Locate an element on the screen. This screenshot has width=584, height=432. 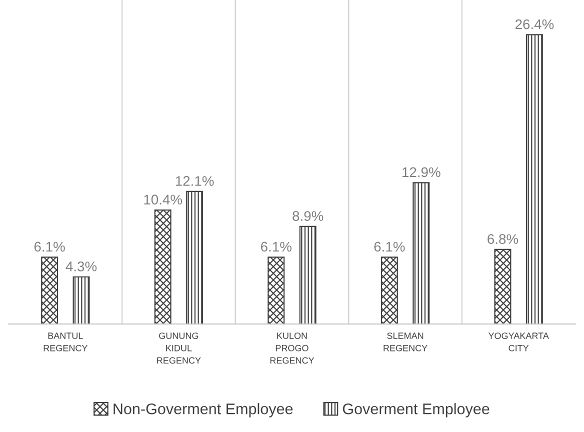
data-label: 8.9% is located at coordinates (308, 216).